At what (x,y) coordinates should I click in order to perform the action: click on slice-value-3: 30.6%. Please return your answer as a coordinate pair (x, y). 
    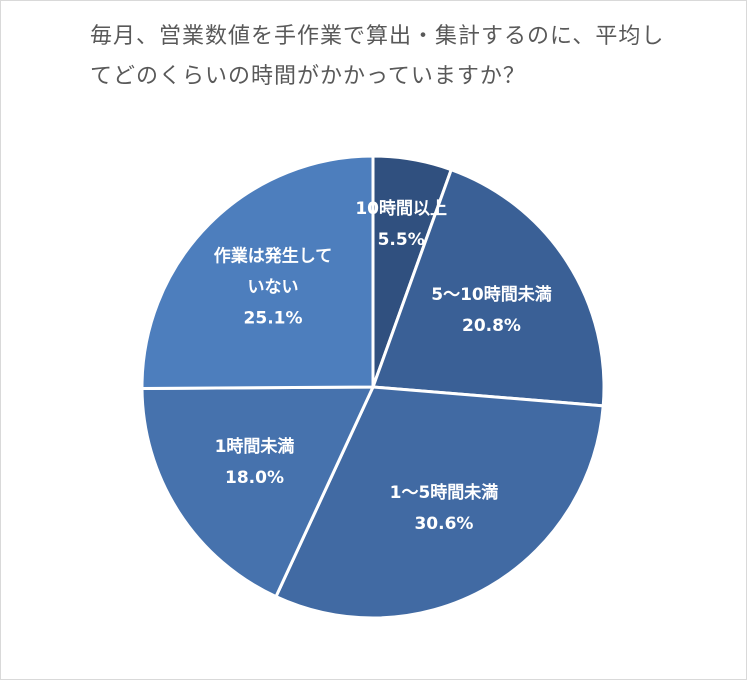
    Looking at the image, I should click on (444, 523).